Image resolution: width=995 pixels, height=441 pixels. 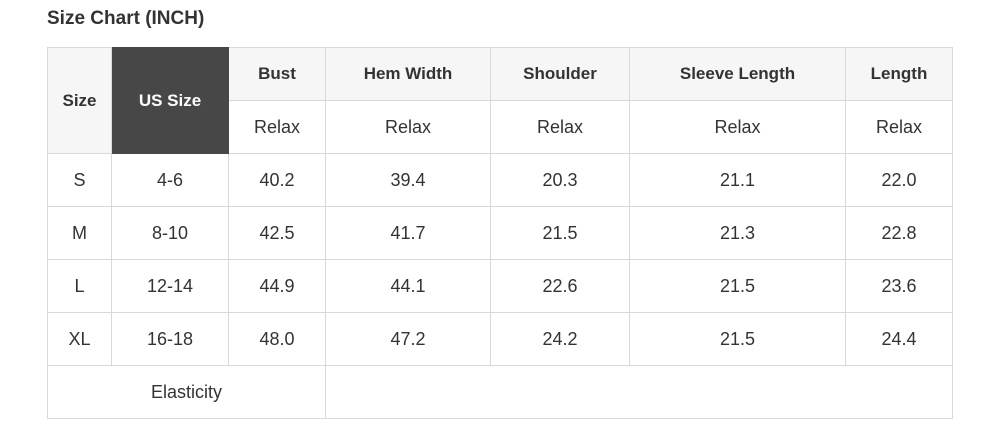 I want to click on measurement-cell: 44.9, so click(x=277, y=286).